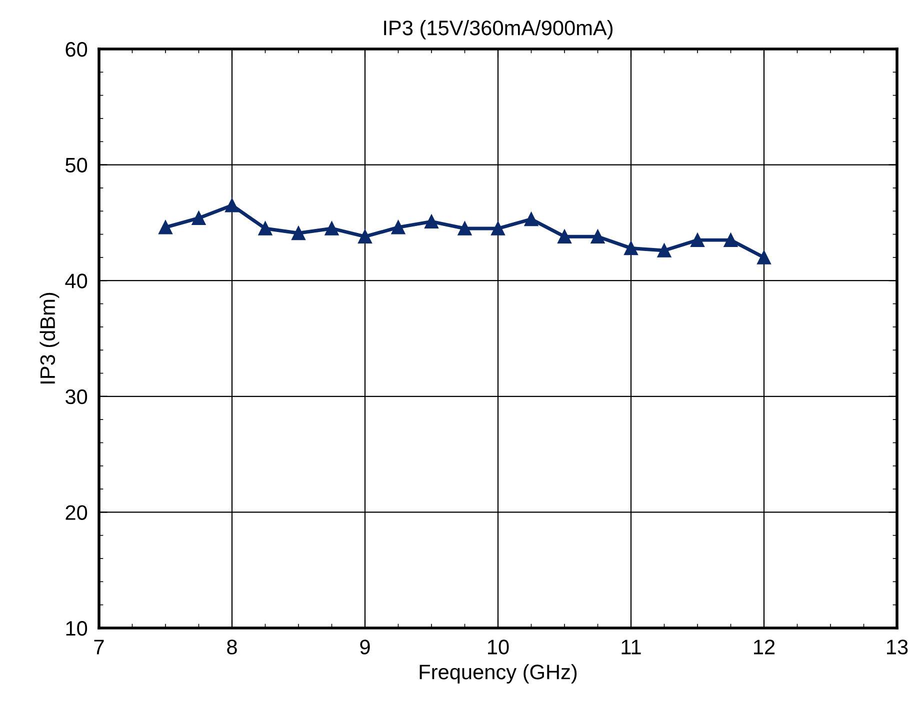 This screenshot has width=915, height=711. I want to click on y-tick-label: 50, so click(77, 165).